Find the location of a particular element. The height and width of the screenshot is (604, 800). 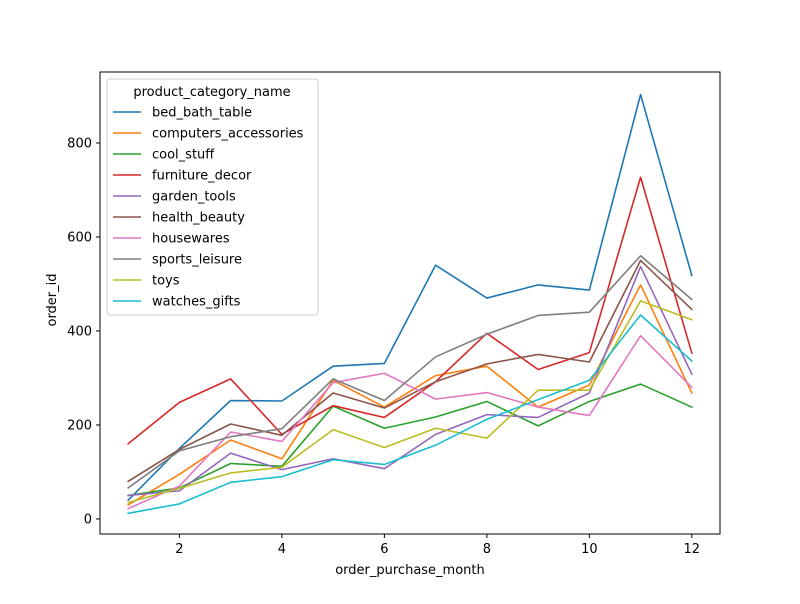

y-tick-label: 800 is located at coordinates (79, 143).